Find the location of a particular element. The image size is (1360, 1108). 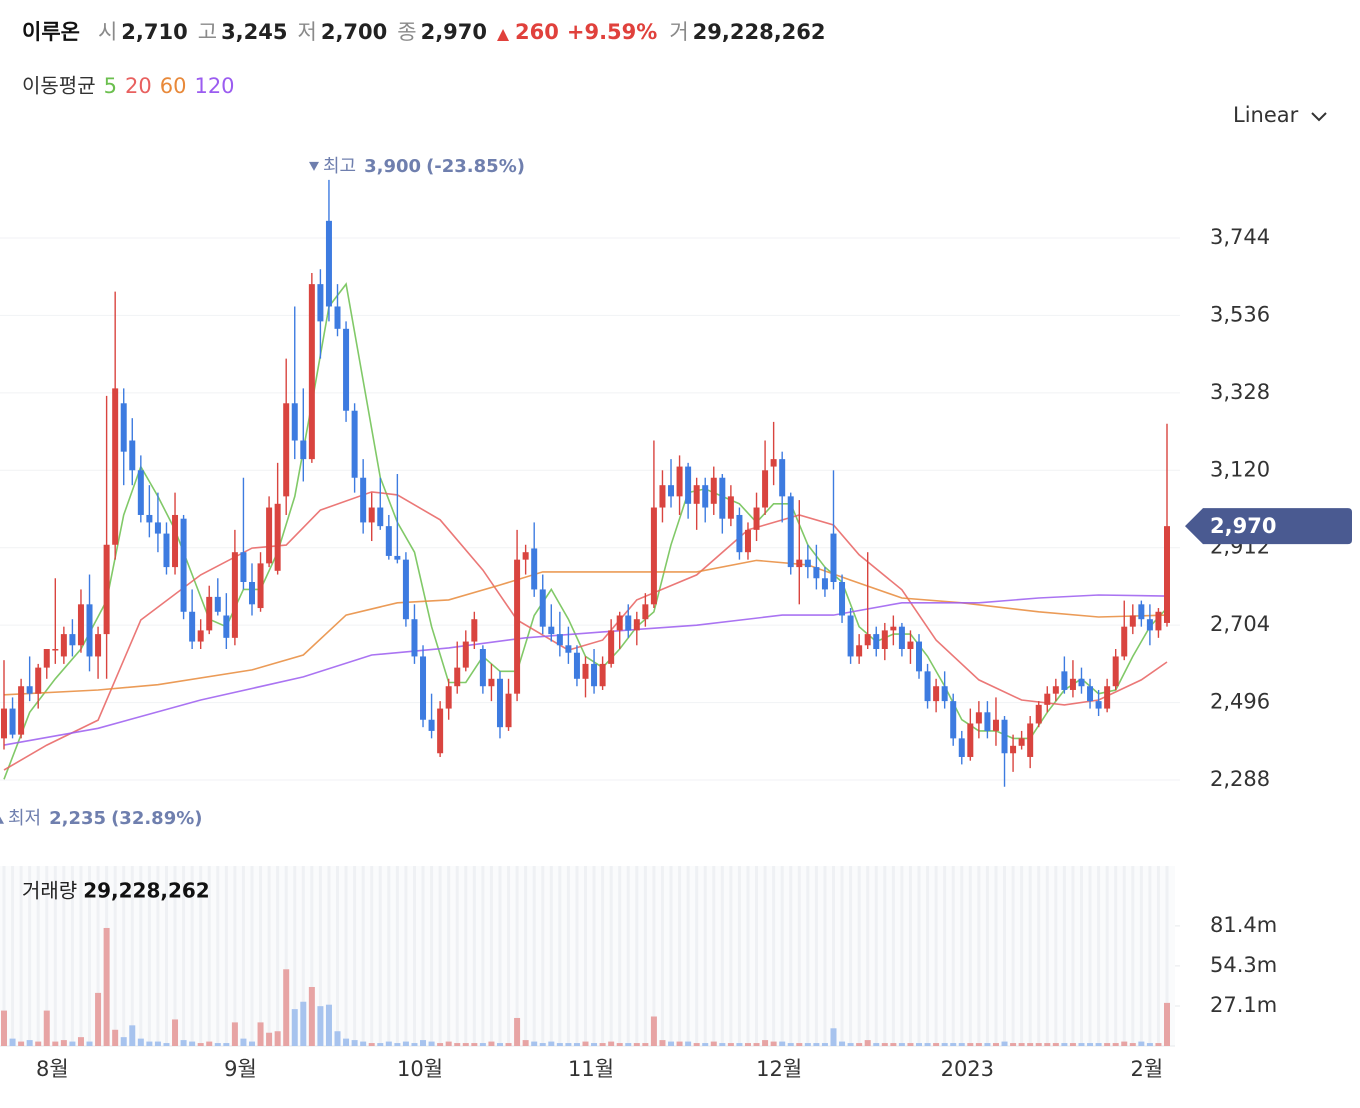

scale-button: Linear is located at coordinates (1280, 115).